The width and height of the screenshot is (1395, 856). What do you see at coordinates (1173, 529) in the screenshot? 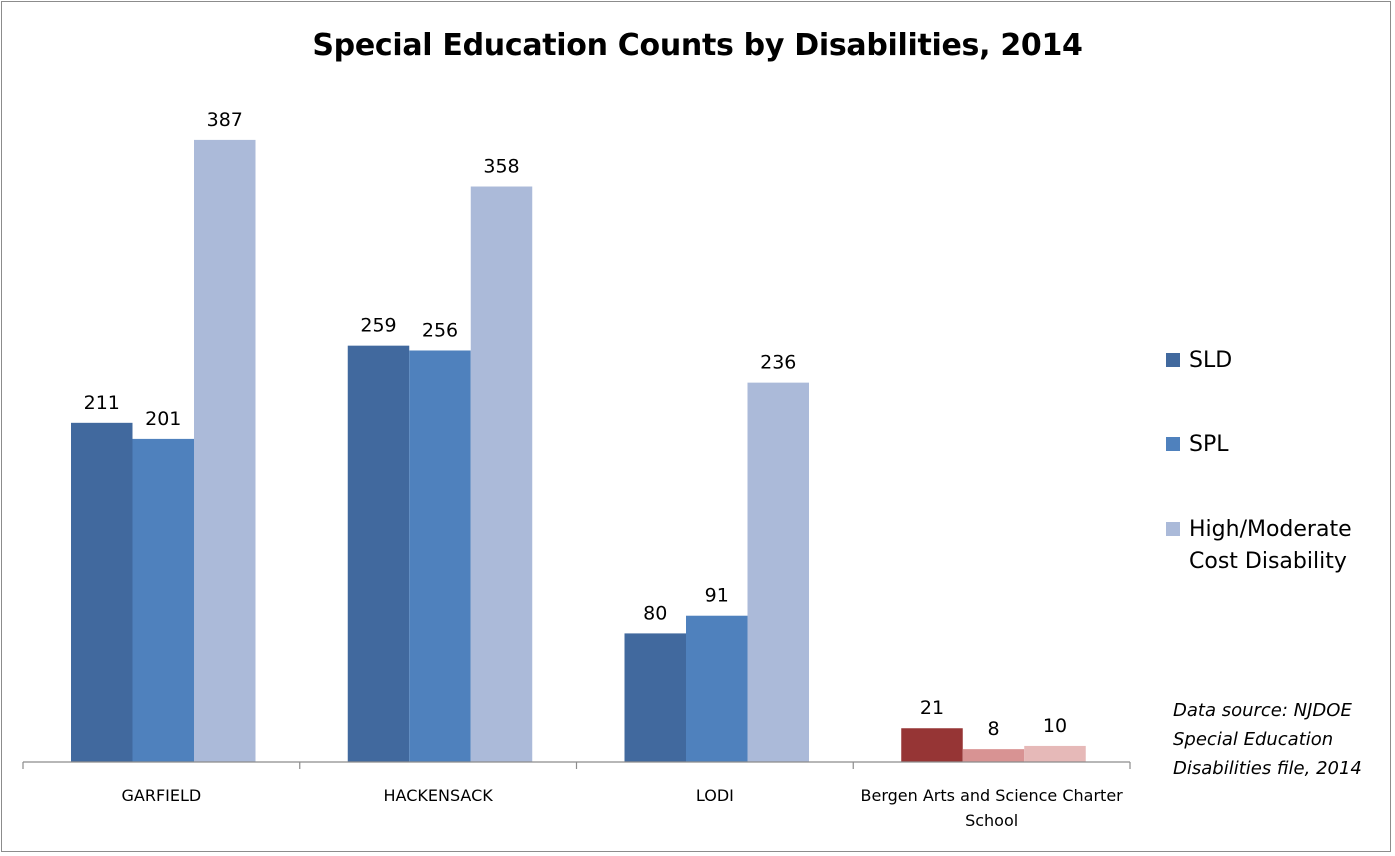
I see `legend-swatch-high-moderate` at bounding box center [1173, 529].